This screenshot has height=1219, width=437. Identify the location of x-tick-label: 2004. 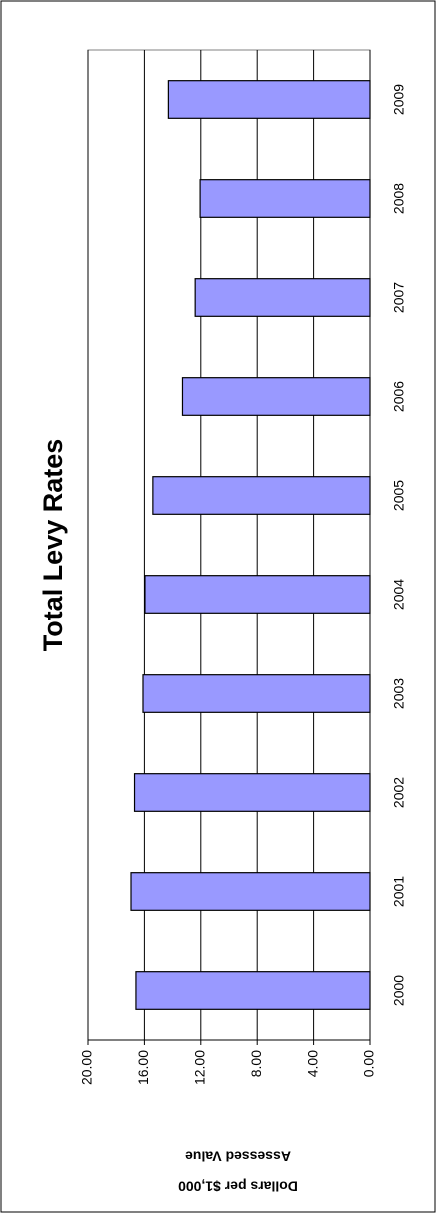
(399, 594).